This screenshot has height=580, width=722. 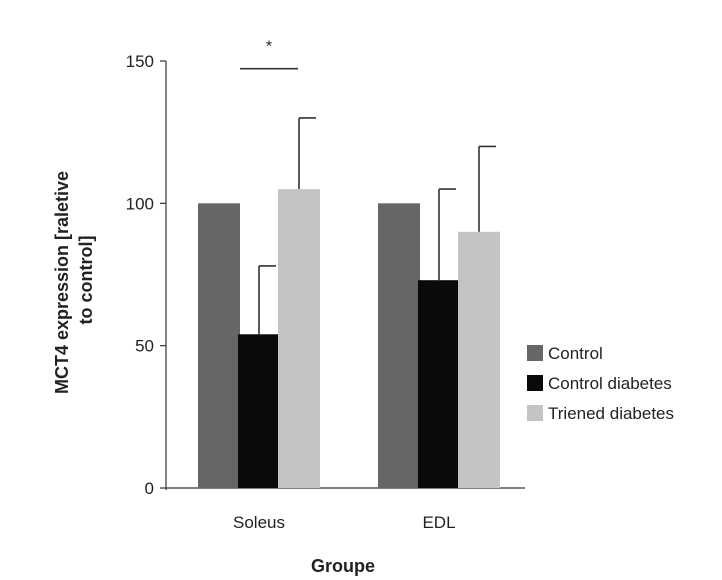 I want to click on significance-star: *, so click(x=269, y=47).